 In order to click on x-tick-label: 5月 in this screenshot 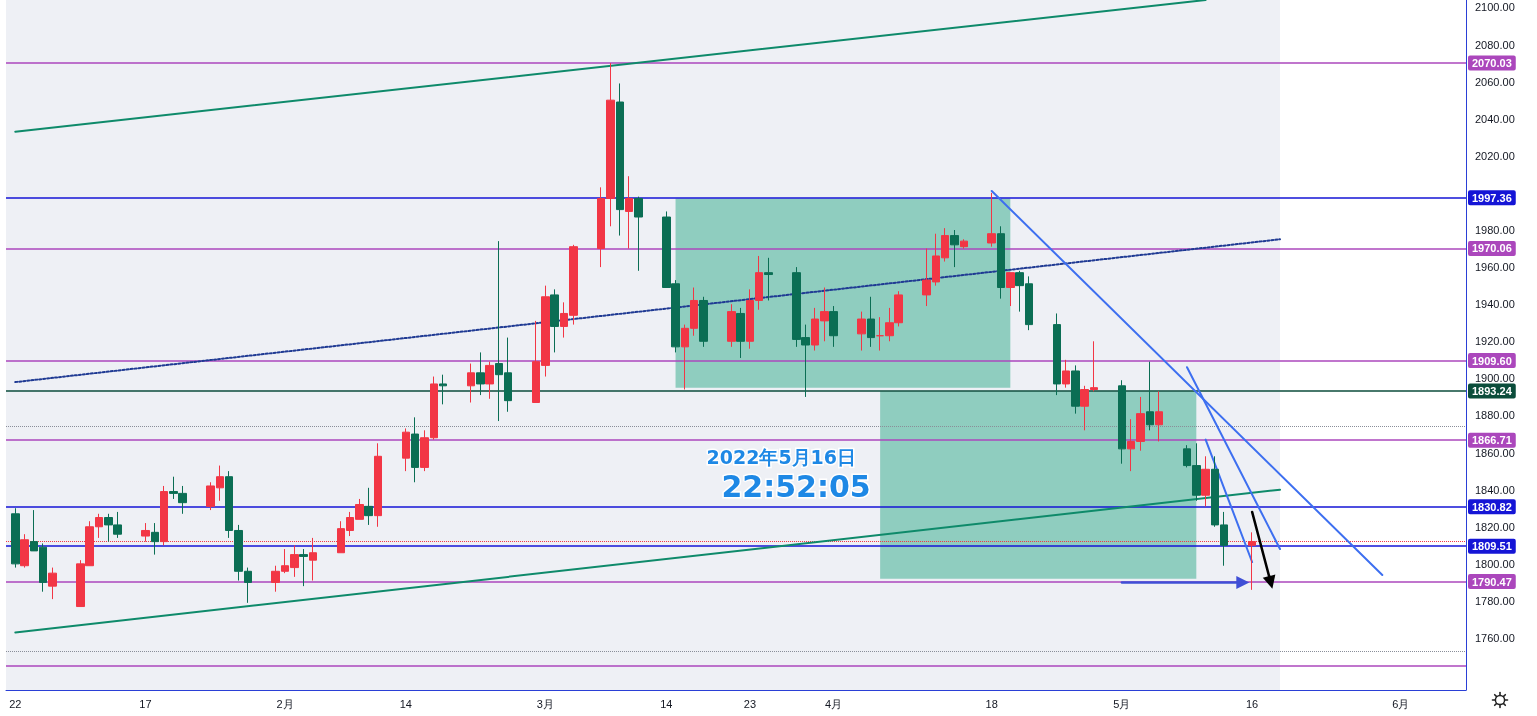, I will do `click(1122, 703)`.